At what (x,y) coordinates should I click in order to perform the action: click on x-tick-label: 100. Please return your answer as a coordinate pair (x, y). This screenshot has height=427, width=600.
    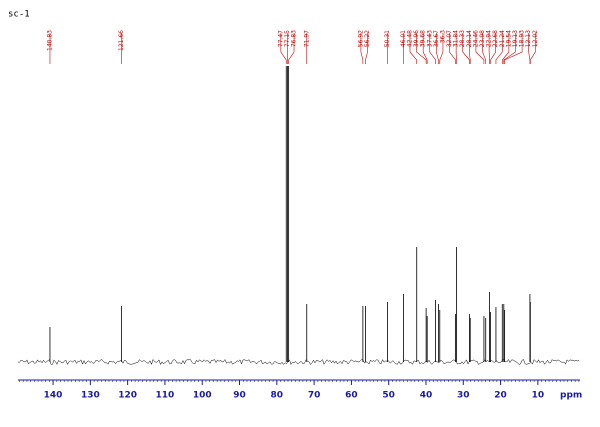
    Looking at the image, I should click on (202, 396).